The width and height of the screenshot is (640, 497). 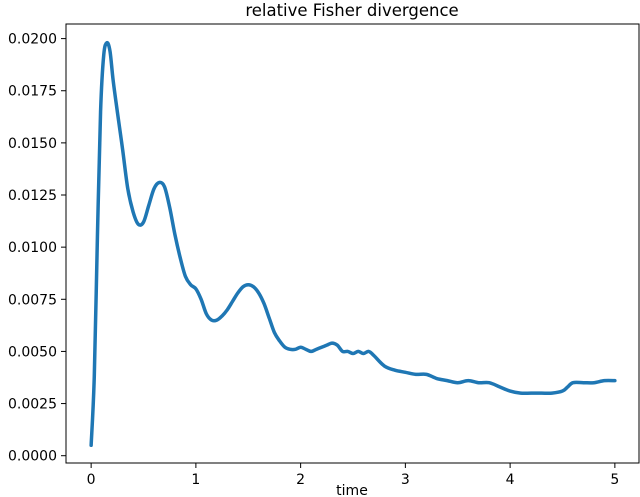 What do you see at coordinates (351, 10) in the screenshot?
I see `chart-title: relative Fisher divergence` at bounding box center [351, 10].